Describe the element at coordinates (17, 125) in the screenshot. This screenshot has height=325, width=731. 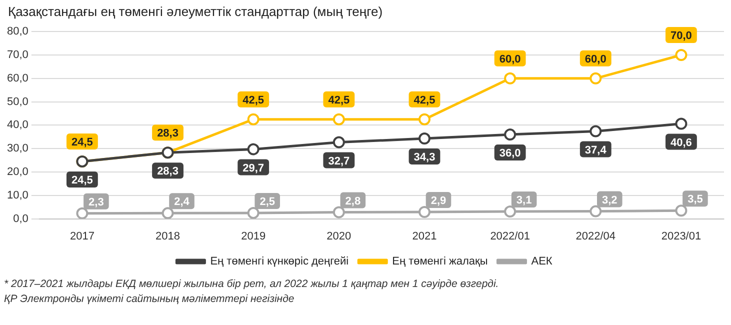
I see `y-tick-label: 40,0` at that location.